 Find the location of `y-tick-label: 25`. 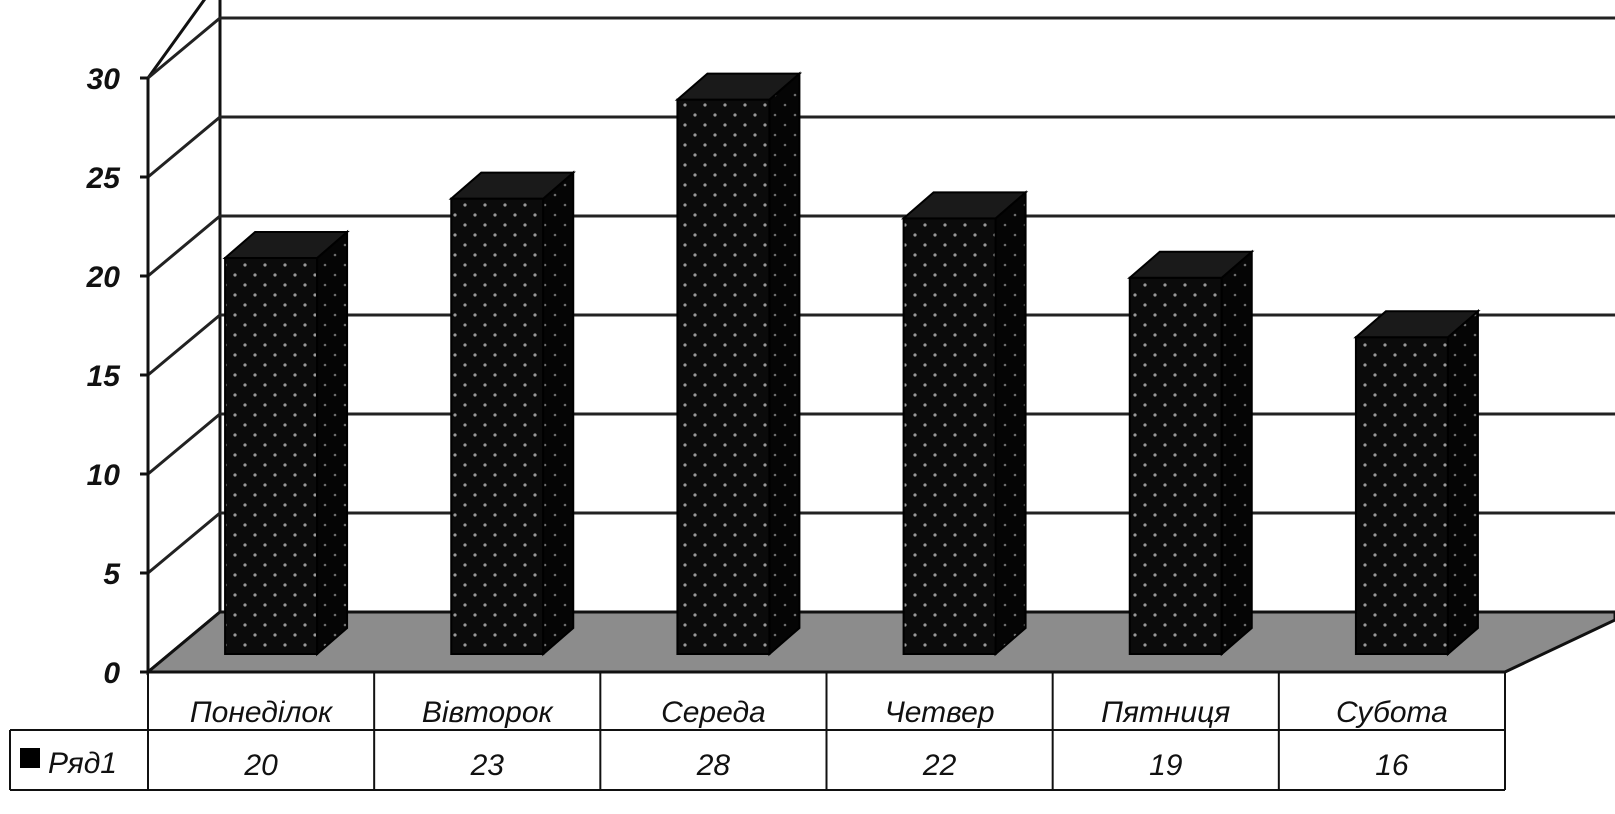

y-tick-label: 25 is located at coordinates (104, 178).